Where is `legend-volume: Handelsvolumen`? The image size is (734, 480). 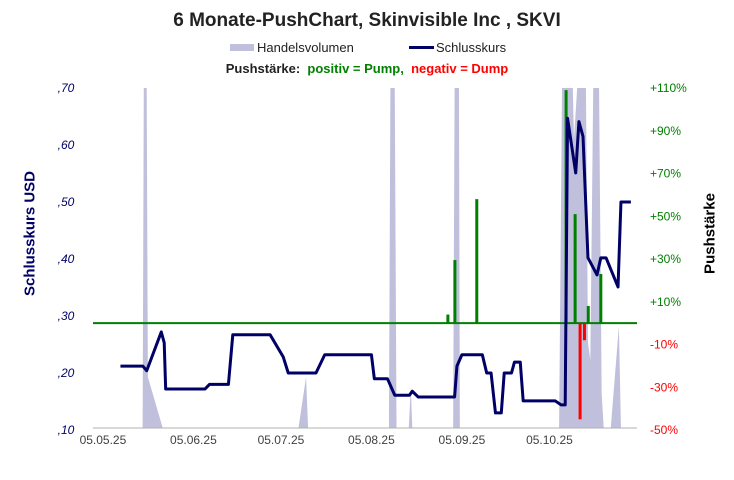 legend-volume: Handelsvolumen is located at coordinates (292, 47).